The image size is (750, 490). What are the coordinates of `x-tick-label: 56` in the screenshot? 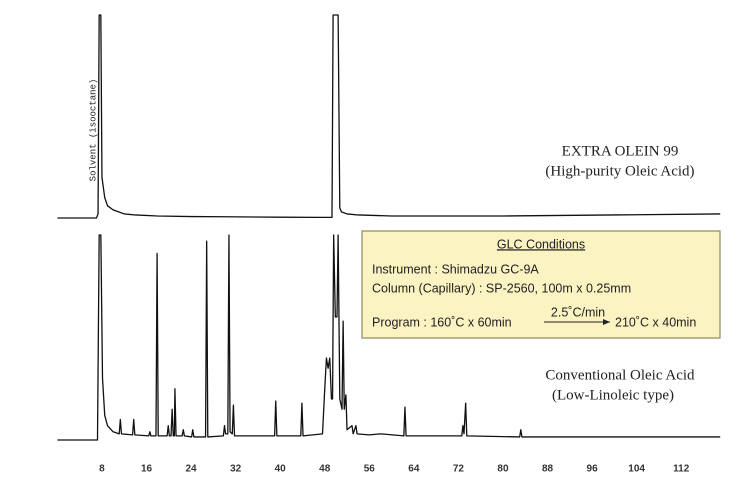 It's located at (370, 469).